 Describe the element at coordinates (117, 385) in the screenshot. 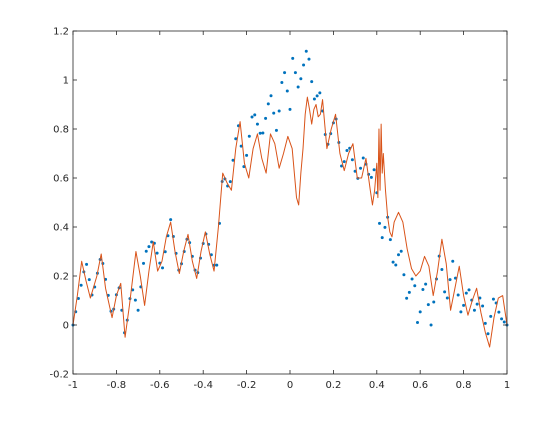

I see `x-tick-label: -0.8` at that location.